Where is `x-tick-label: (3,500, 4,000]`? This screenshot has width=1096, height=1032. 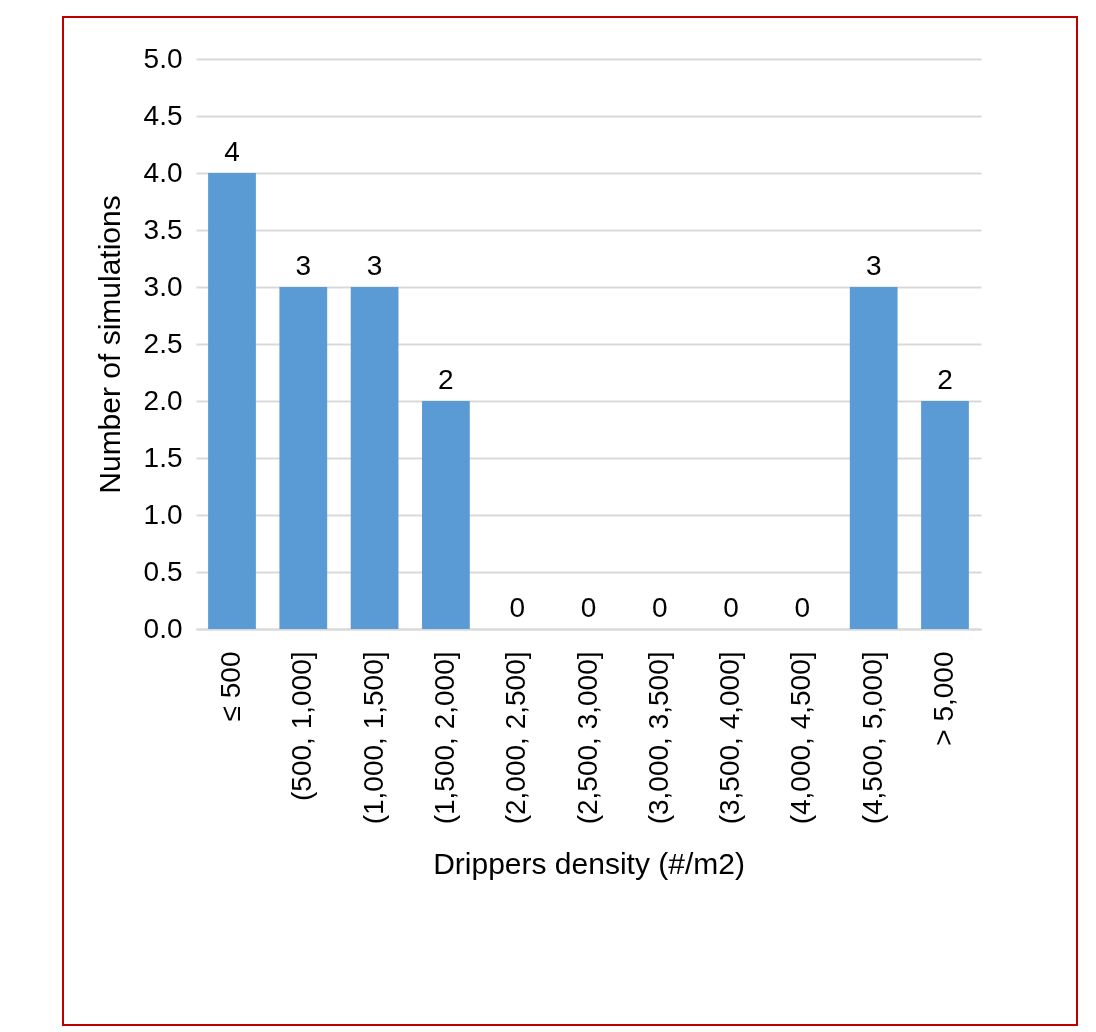 x-tick-label: (3,500, 4,000] is located at coordinates (730, 738).